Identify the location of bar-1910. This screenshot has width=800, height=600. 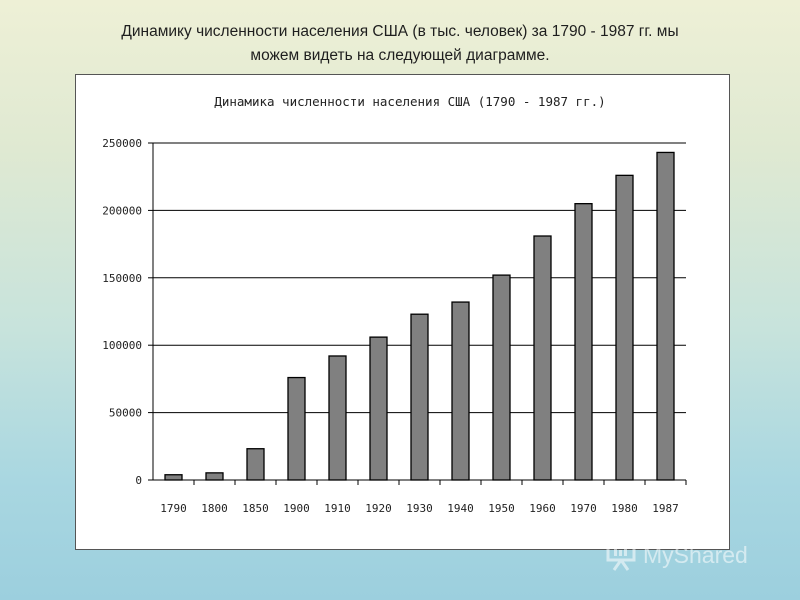
(337, 418).